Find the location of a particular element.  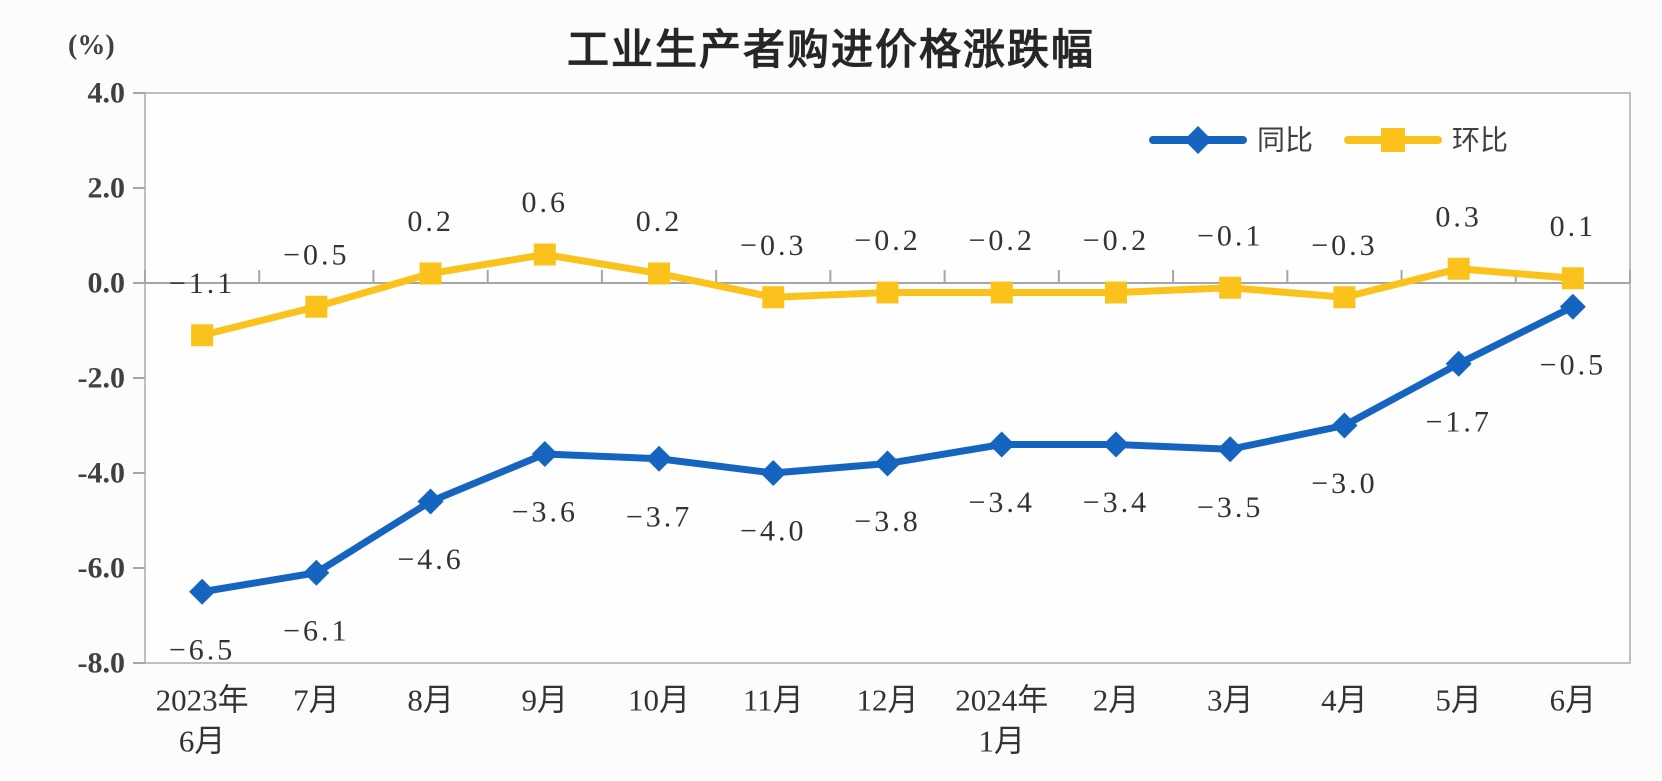

data-point-label: −6.1 is located at coordinates (316, 630).